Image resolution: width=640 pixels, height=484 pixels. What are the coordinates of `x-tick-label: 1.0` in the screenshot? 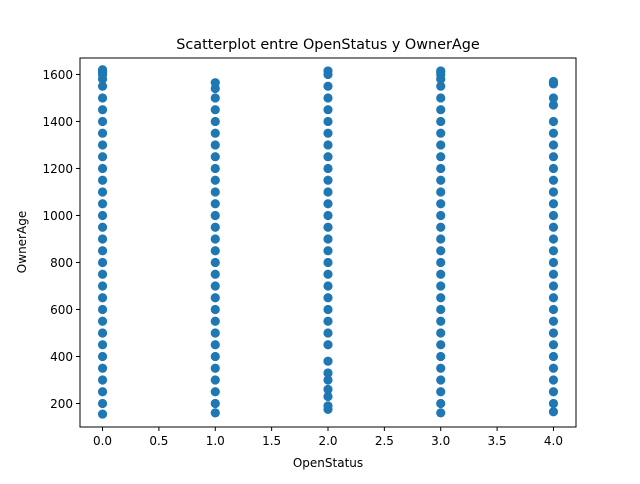 It's located at (215, 441).